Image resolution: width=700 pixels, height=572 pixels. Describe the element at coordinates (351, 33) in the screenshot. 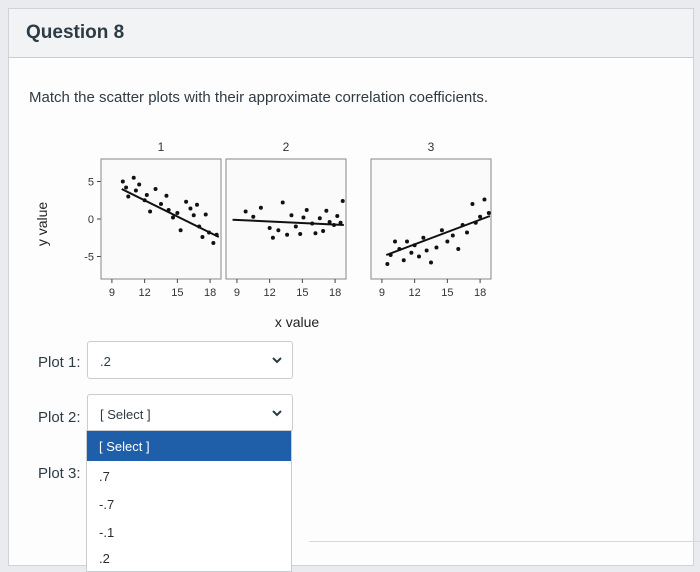

I see `question-header: Question 8` at that location.